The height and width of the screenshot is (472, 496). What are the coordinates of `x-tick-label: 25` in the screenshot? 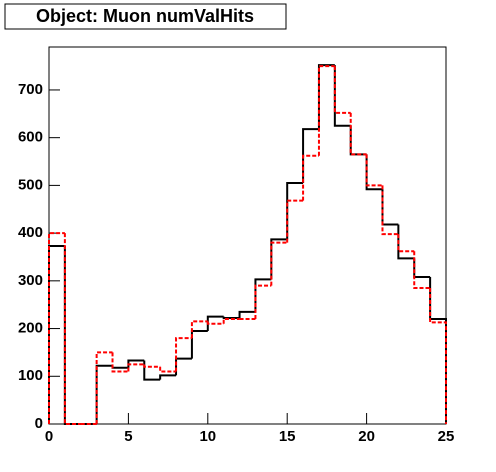 It's located at (446, 436).